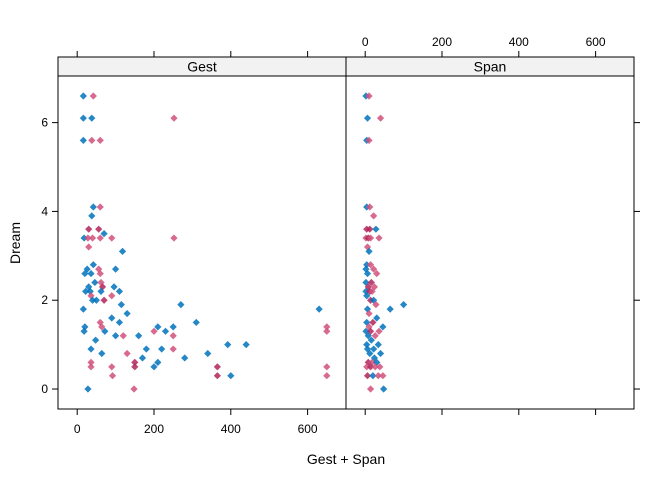 The image size is (672, 480). What do you see at coordinates (44, 300) in the screenshot?
I see `y-tick-label: 2` at bounding box center [44, 300].